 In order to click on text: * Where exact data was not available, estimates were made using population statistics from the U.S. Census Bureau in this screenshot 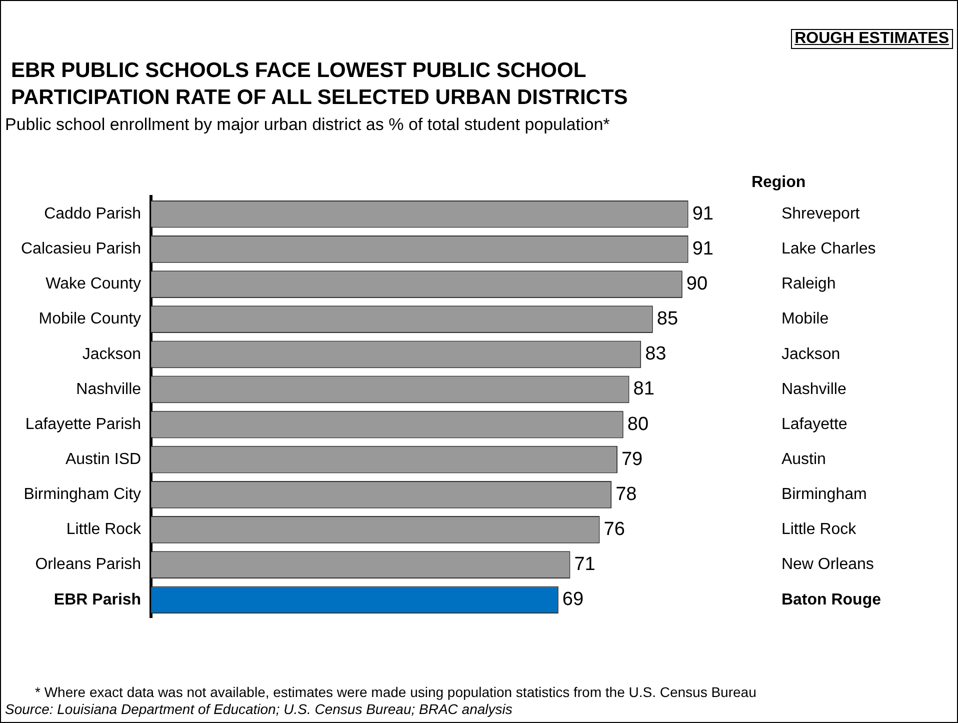, I will do `click(395, 692)`.